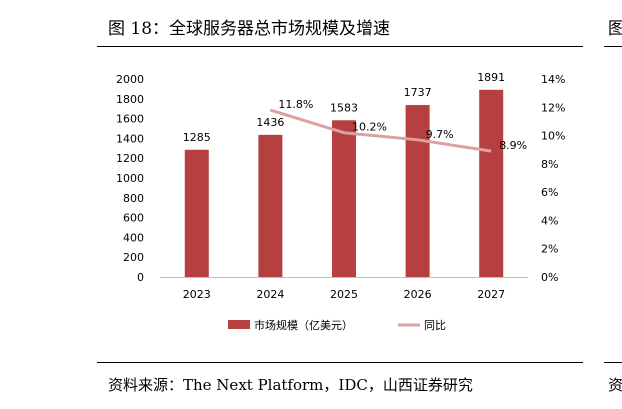 This screenshot has height=409, width=622. What do you see at coordinates (418, 92) in the screenshot?
I see `bar-data-label: 1737` at bounding box center [418, 92].